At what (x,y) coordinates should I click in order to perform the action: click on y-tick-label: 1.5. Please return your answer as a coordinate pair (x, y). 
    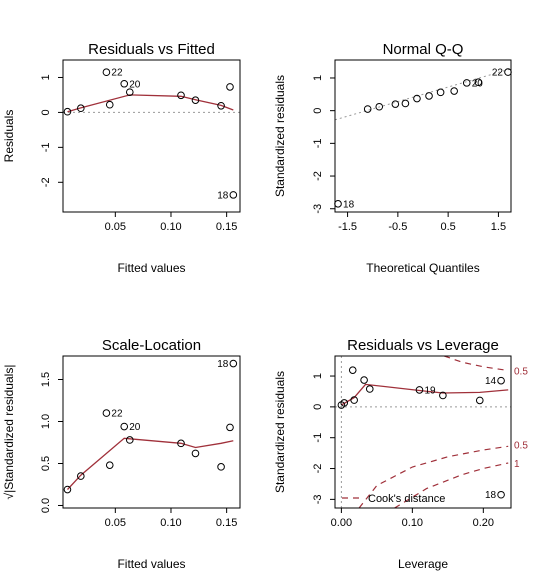
    Looking at the image, I should click on (46, 379).